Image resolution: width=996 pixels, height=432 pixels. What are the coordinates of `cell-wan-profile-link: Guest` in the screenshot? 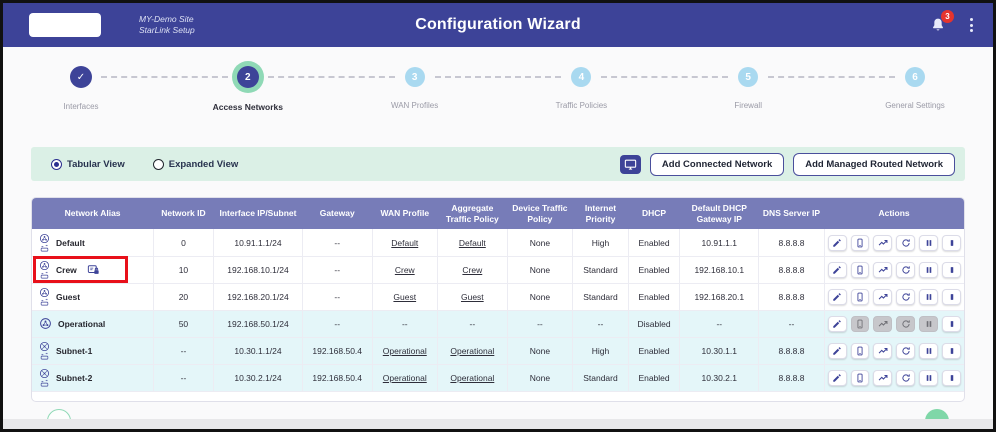 It's located at (405, 296).